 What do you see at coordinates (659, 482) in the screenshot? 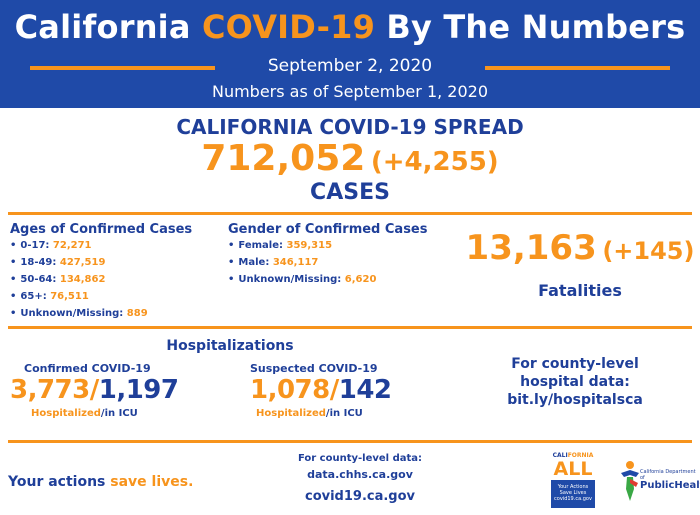
I see `cdph-logo: California Department of PublicHealth` at bounding box center [659, 482].